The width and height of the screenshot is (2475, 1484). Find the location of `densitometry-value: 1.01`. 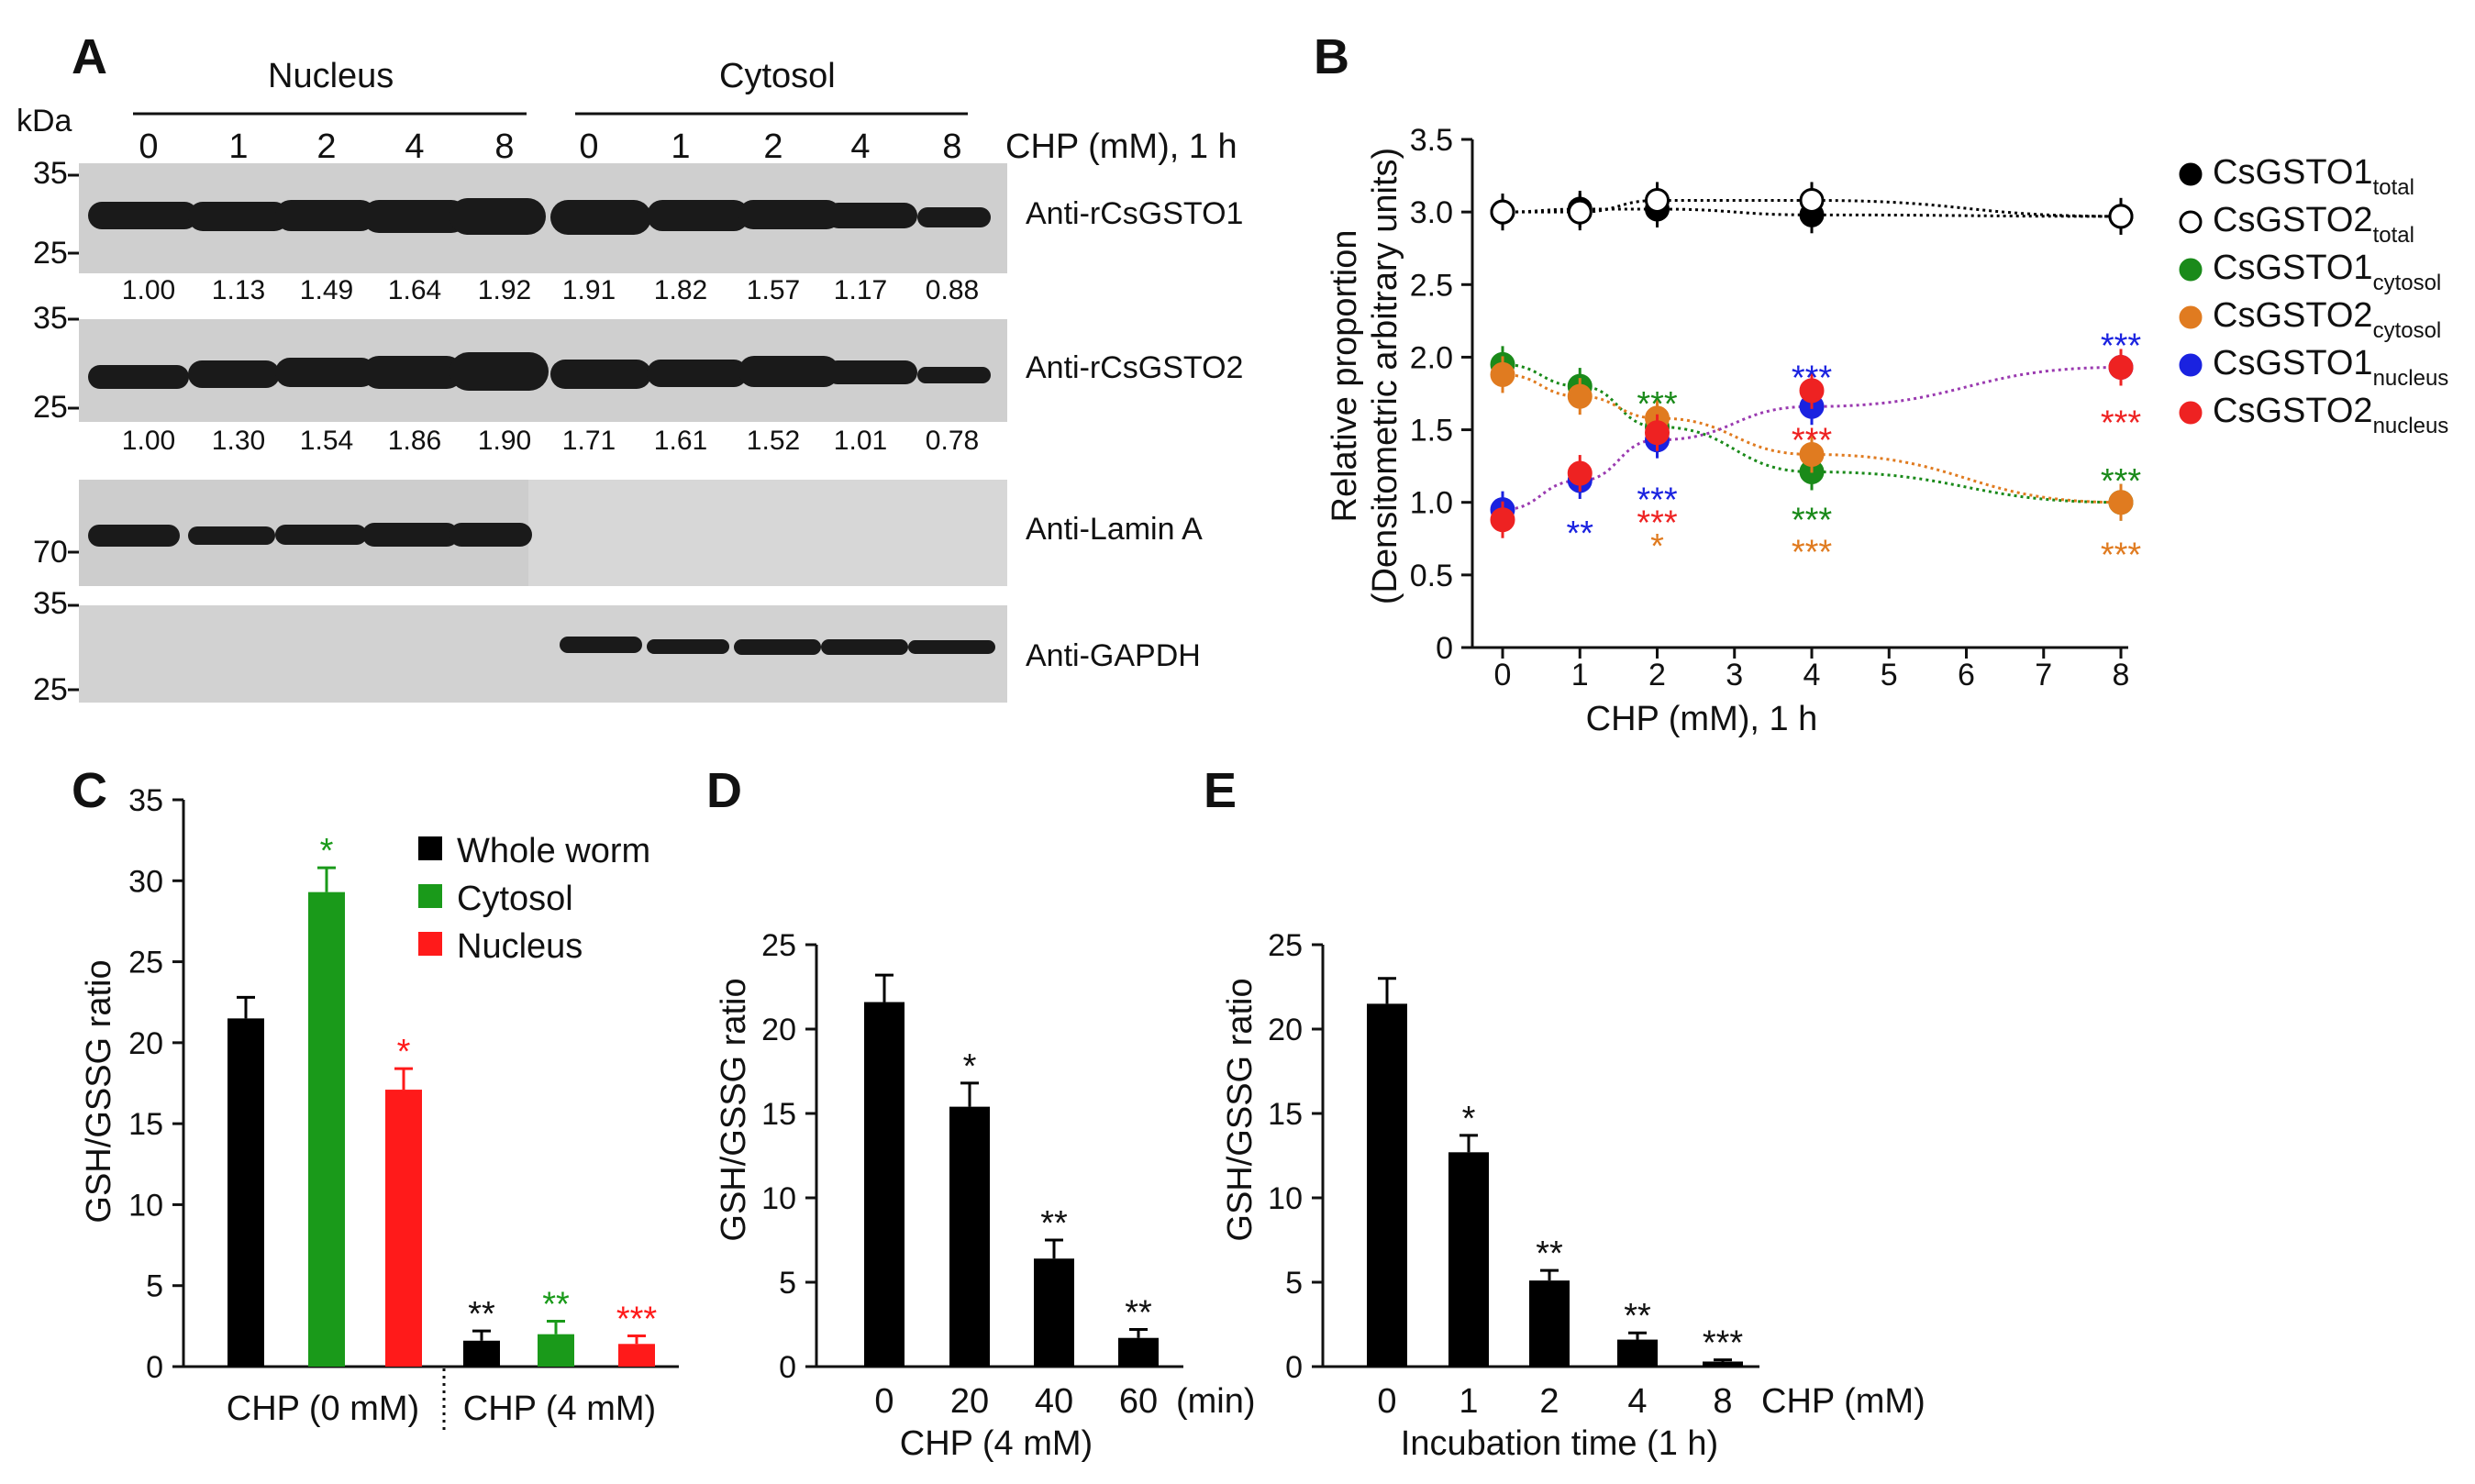

densitometry-value: 1.01 is located at coordinates (860, 441).